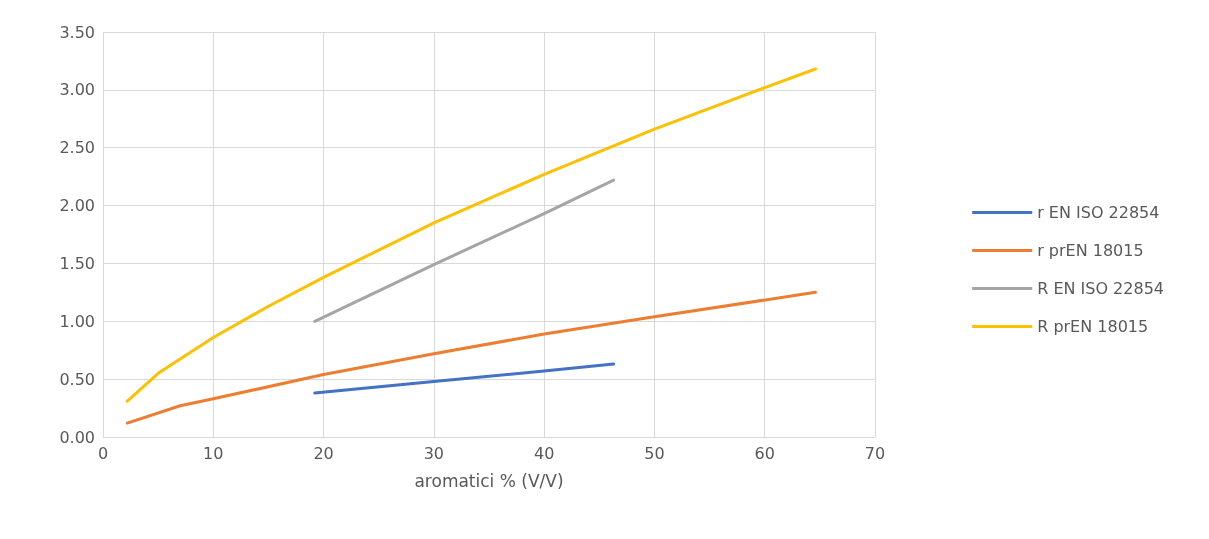  What do you see at coordinates (213, 453) in the screenshot?
I see `x-tick-label: 10` at bounding box center [213, 453].